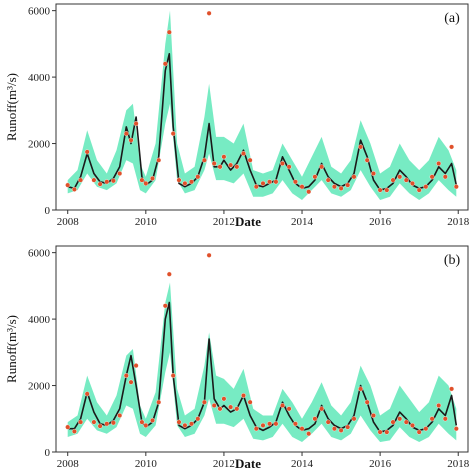 The image size is (474, 474). I want to click on y-tick-label: 4000, so click(39, 320).